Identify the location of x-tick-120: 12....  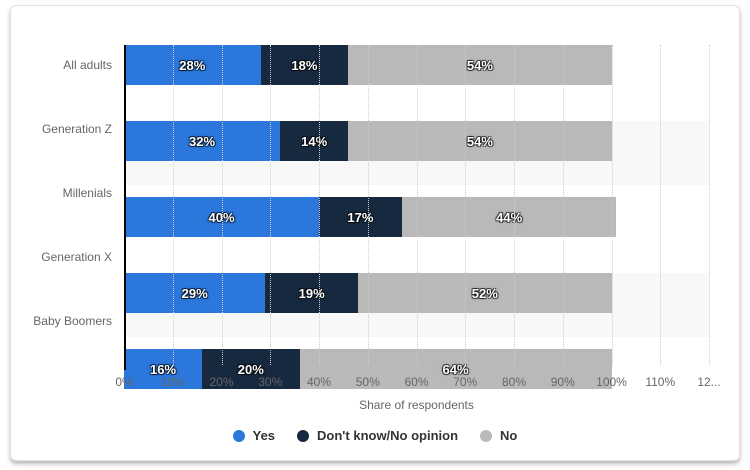
(709, 382).